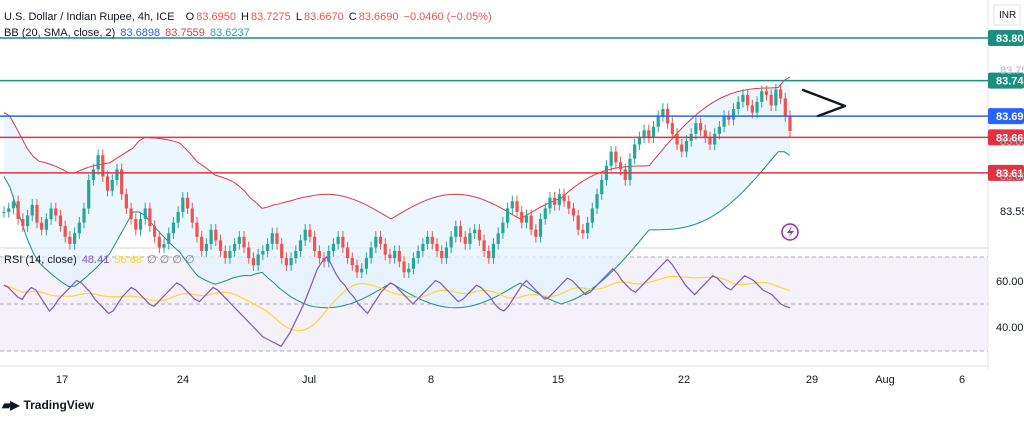  I want to click on change-value: −0.0460 (−0.05%), so click(447, 17).